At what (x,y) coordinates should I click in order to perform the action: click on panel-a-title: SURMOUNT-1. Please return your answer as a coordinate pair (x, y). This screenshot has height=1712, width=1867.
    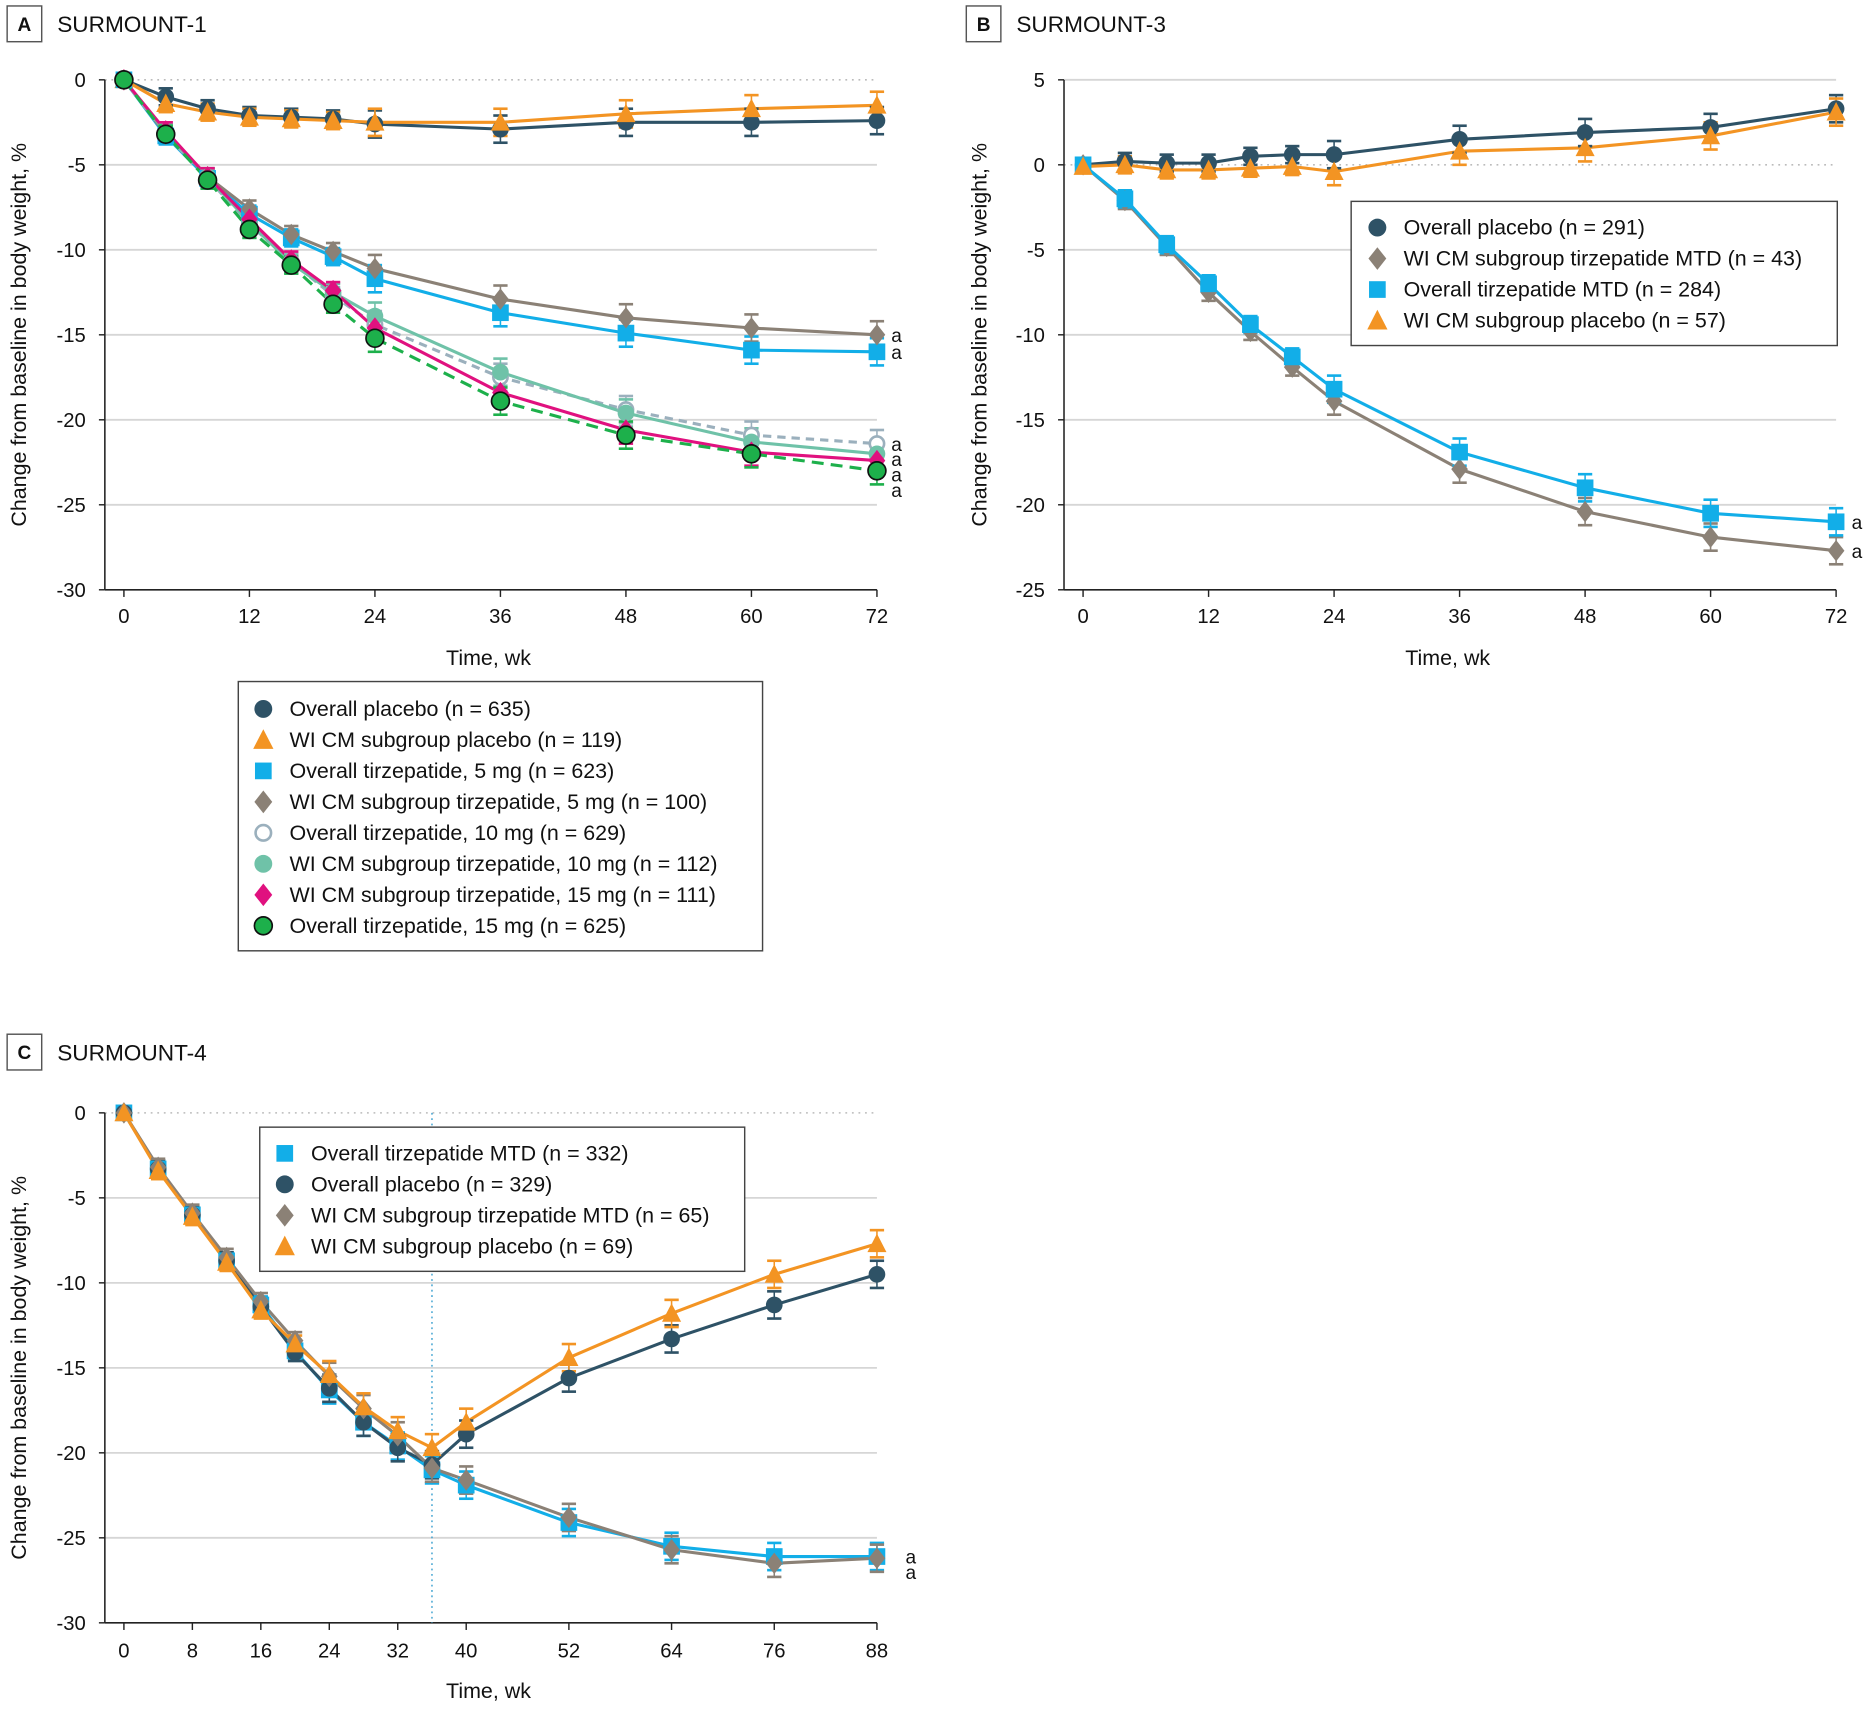
    Looking at the image, I should click on (132, 24).